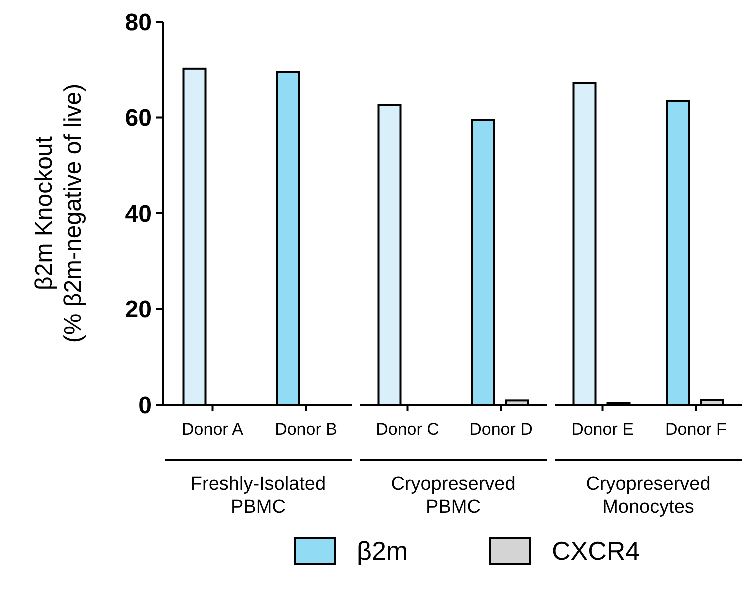 The height and width of the screenshot is (598, 752). I want to click on y-axis-title: β2m Knockout (% β2m-negative of live), so click(59, 214).